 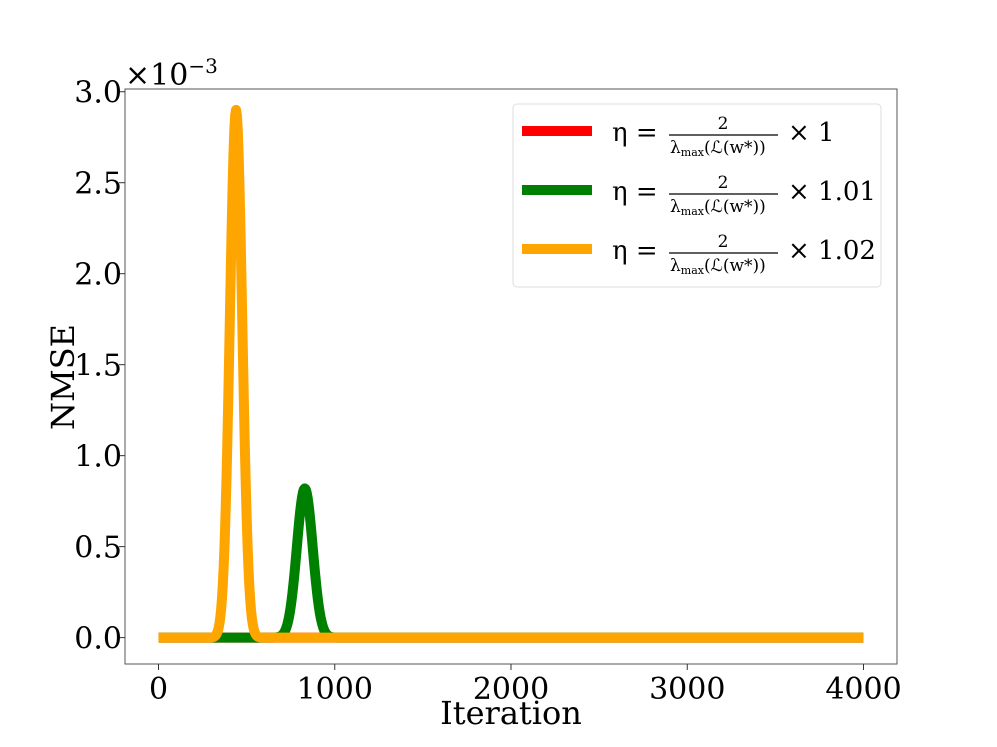 I want to click on y-tick-label: 1.5, so click(x=98, y=366).